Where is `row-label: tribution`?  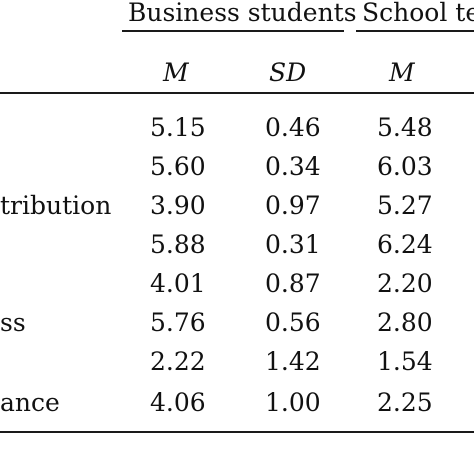 row-label: tribution is located at coordinates (56, 205).